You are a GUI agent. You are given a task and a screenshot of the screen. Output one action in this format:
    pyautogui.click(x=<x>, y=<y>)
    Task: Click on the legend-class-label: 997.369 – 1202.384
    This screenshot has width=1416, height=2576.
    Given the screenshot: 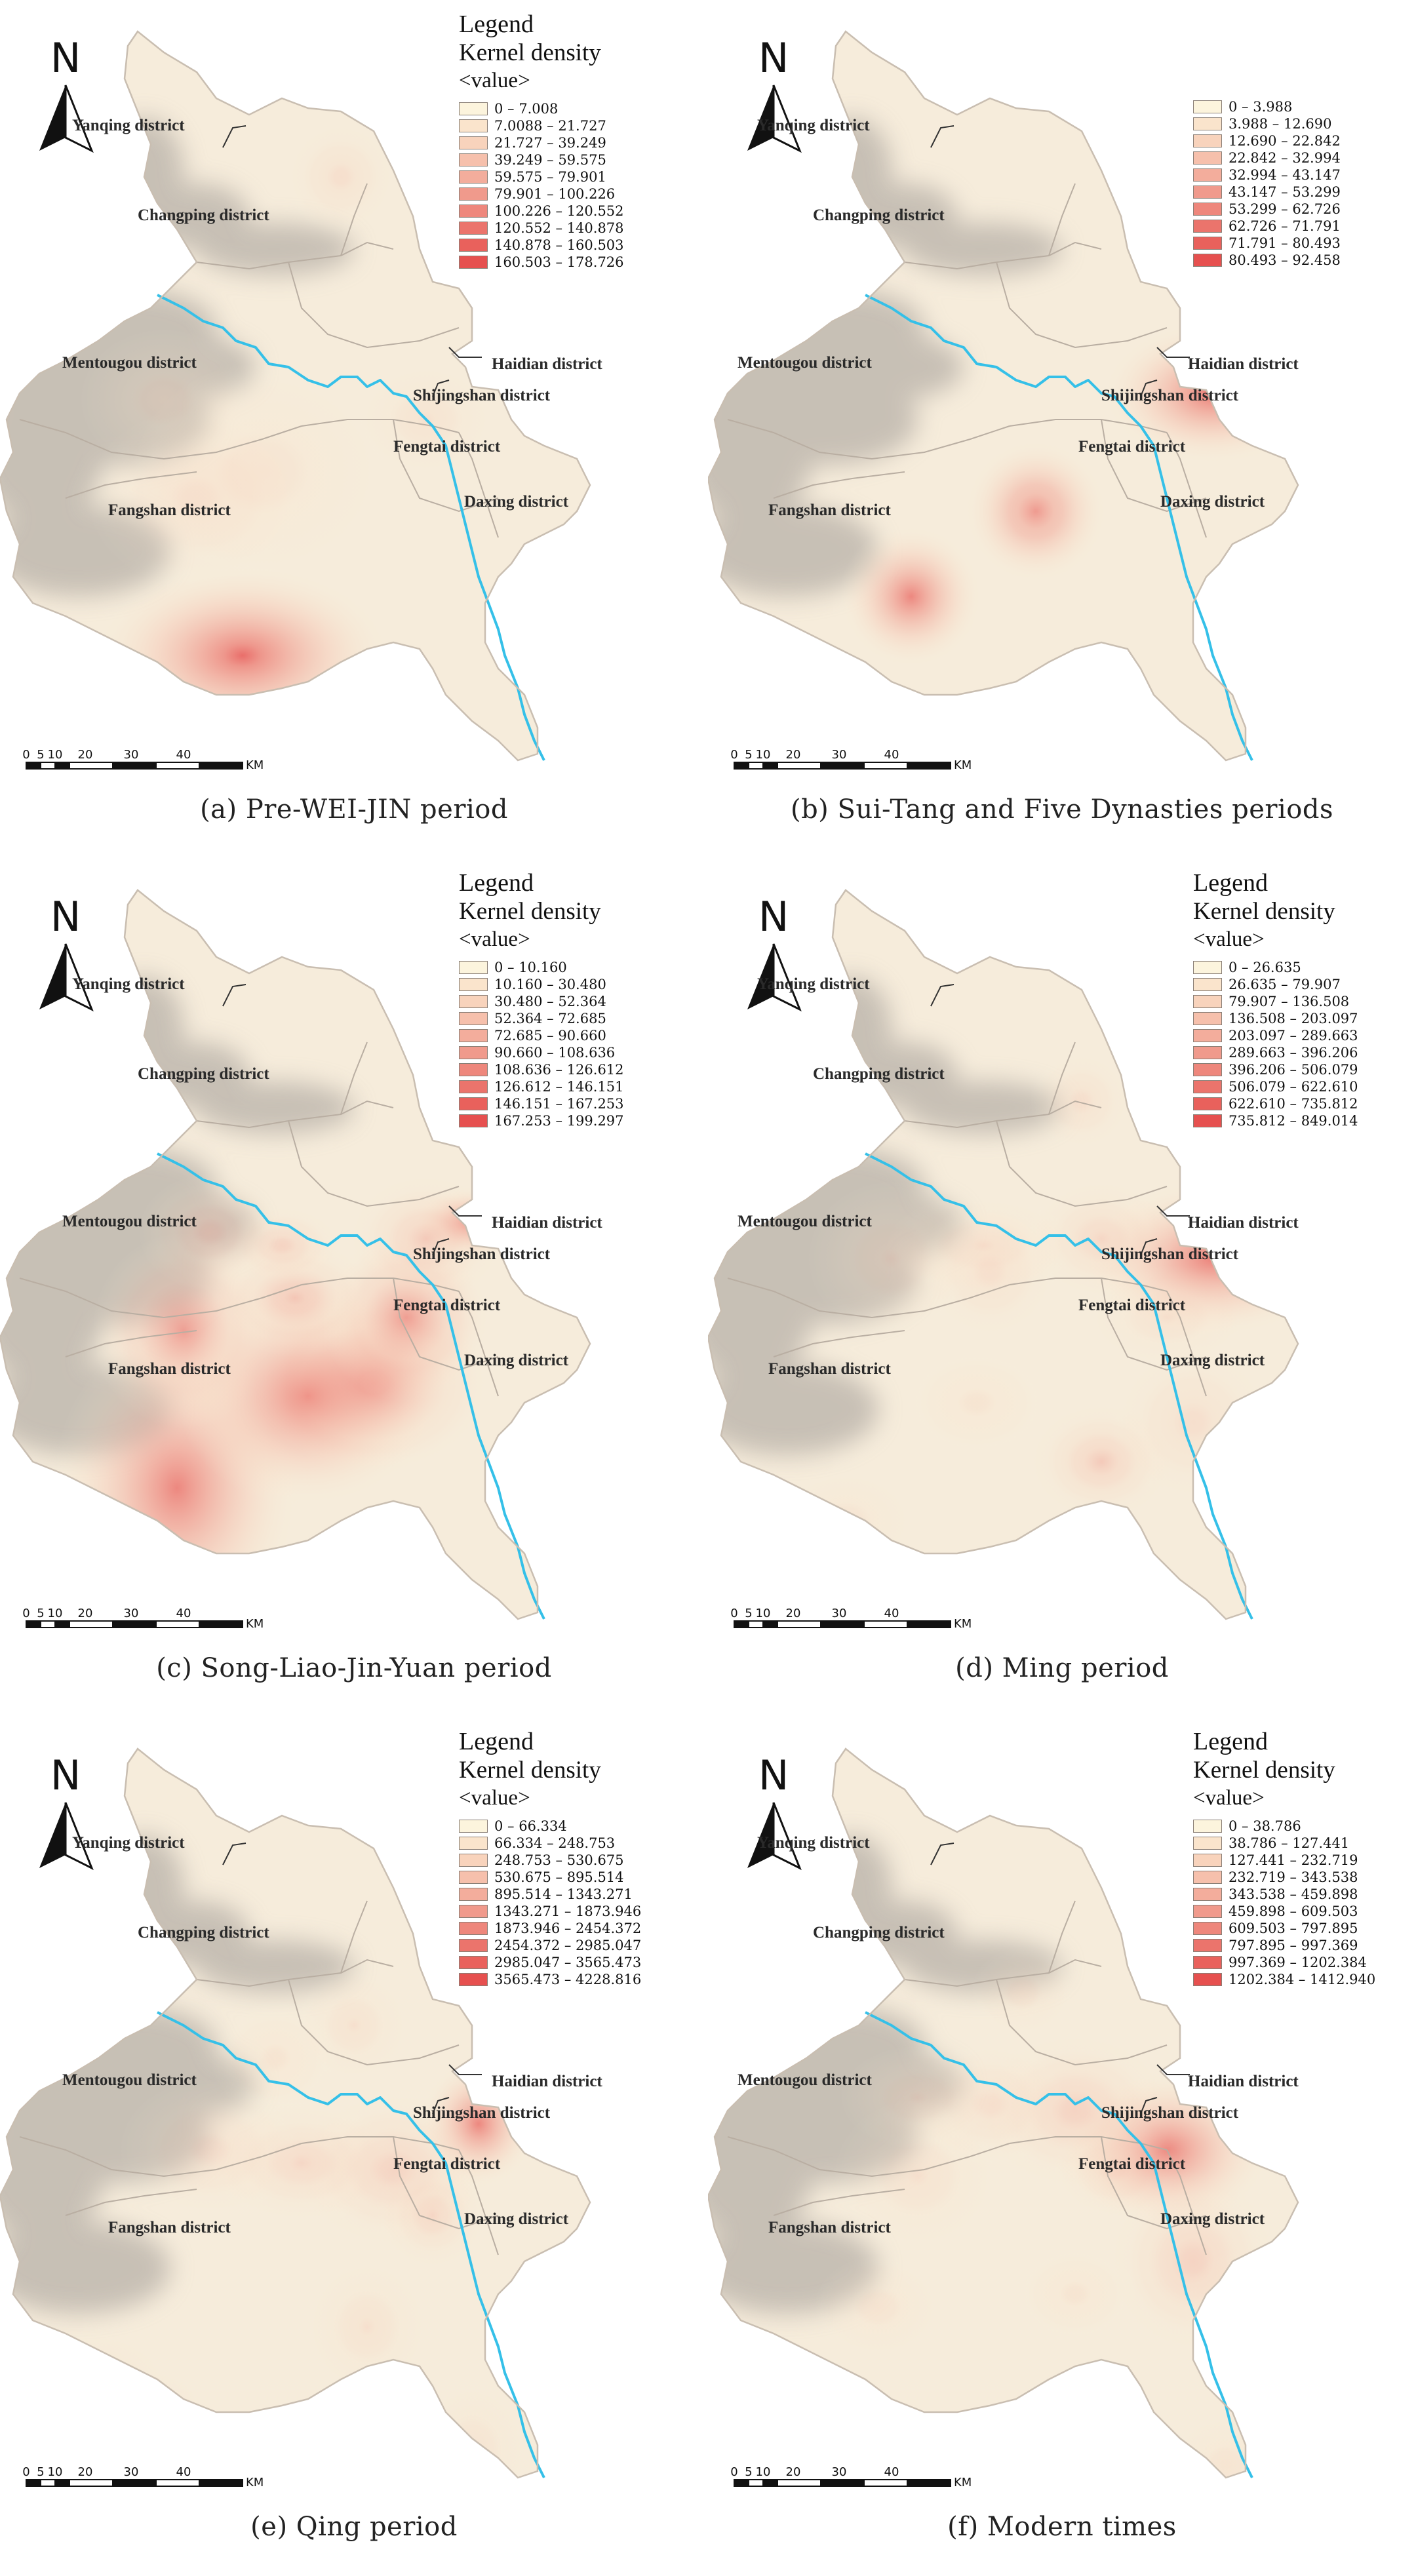 What is the action you would take?
    pyautogui.click(x=1298, y=1962)
    